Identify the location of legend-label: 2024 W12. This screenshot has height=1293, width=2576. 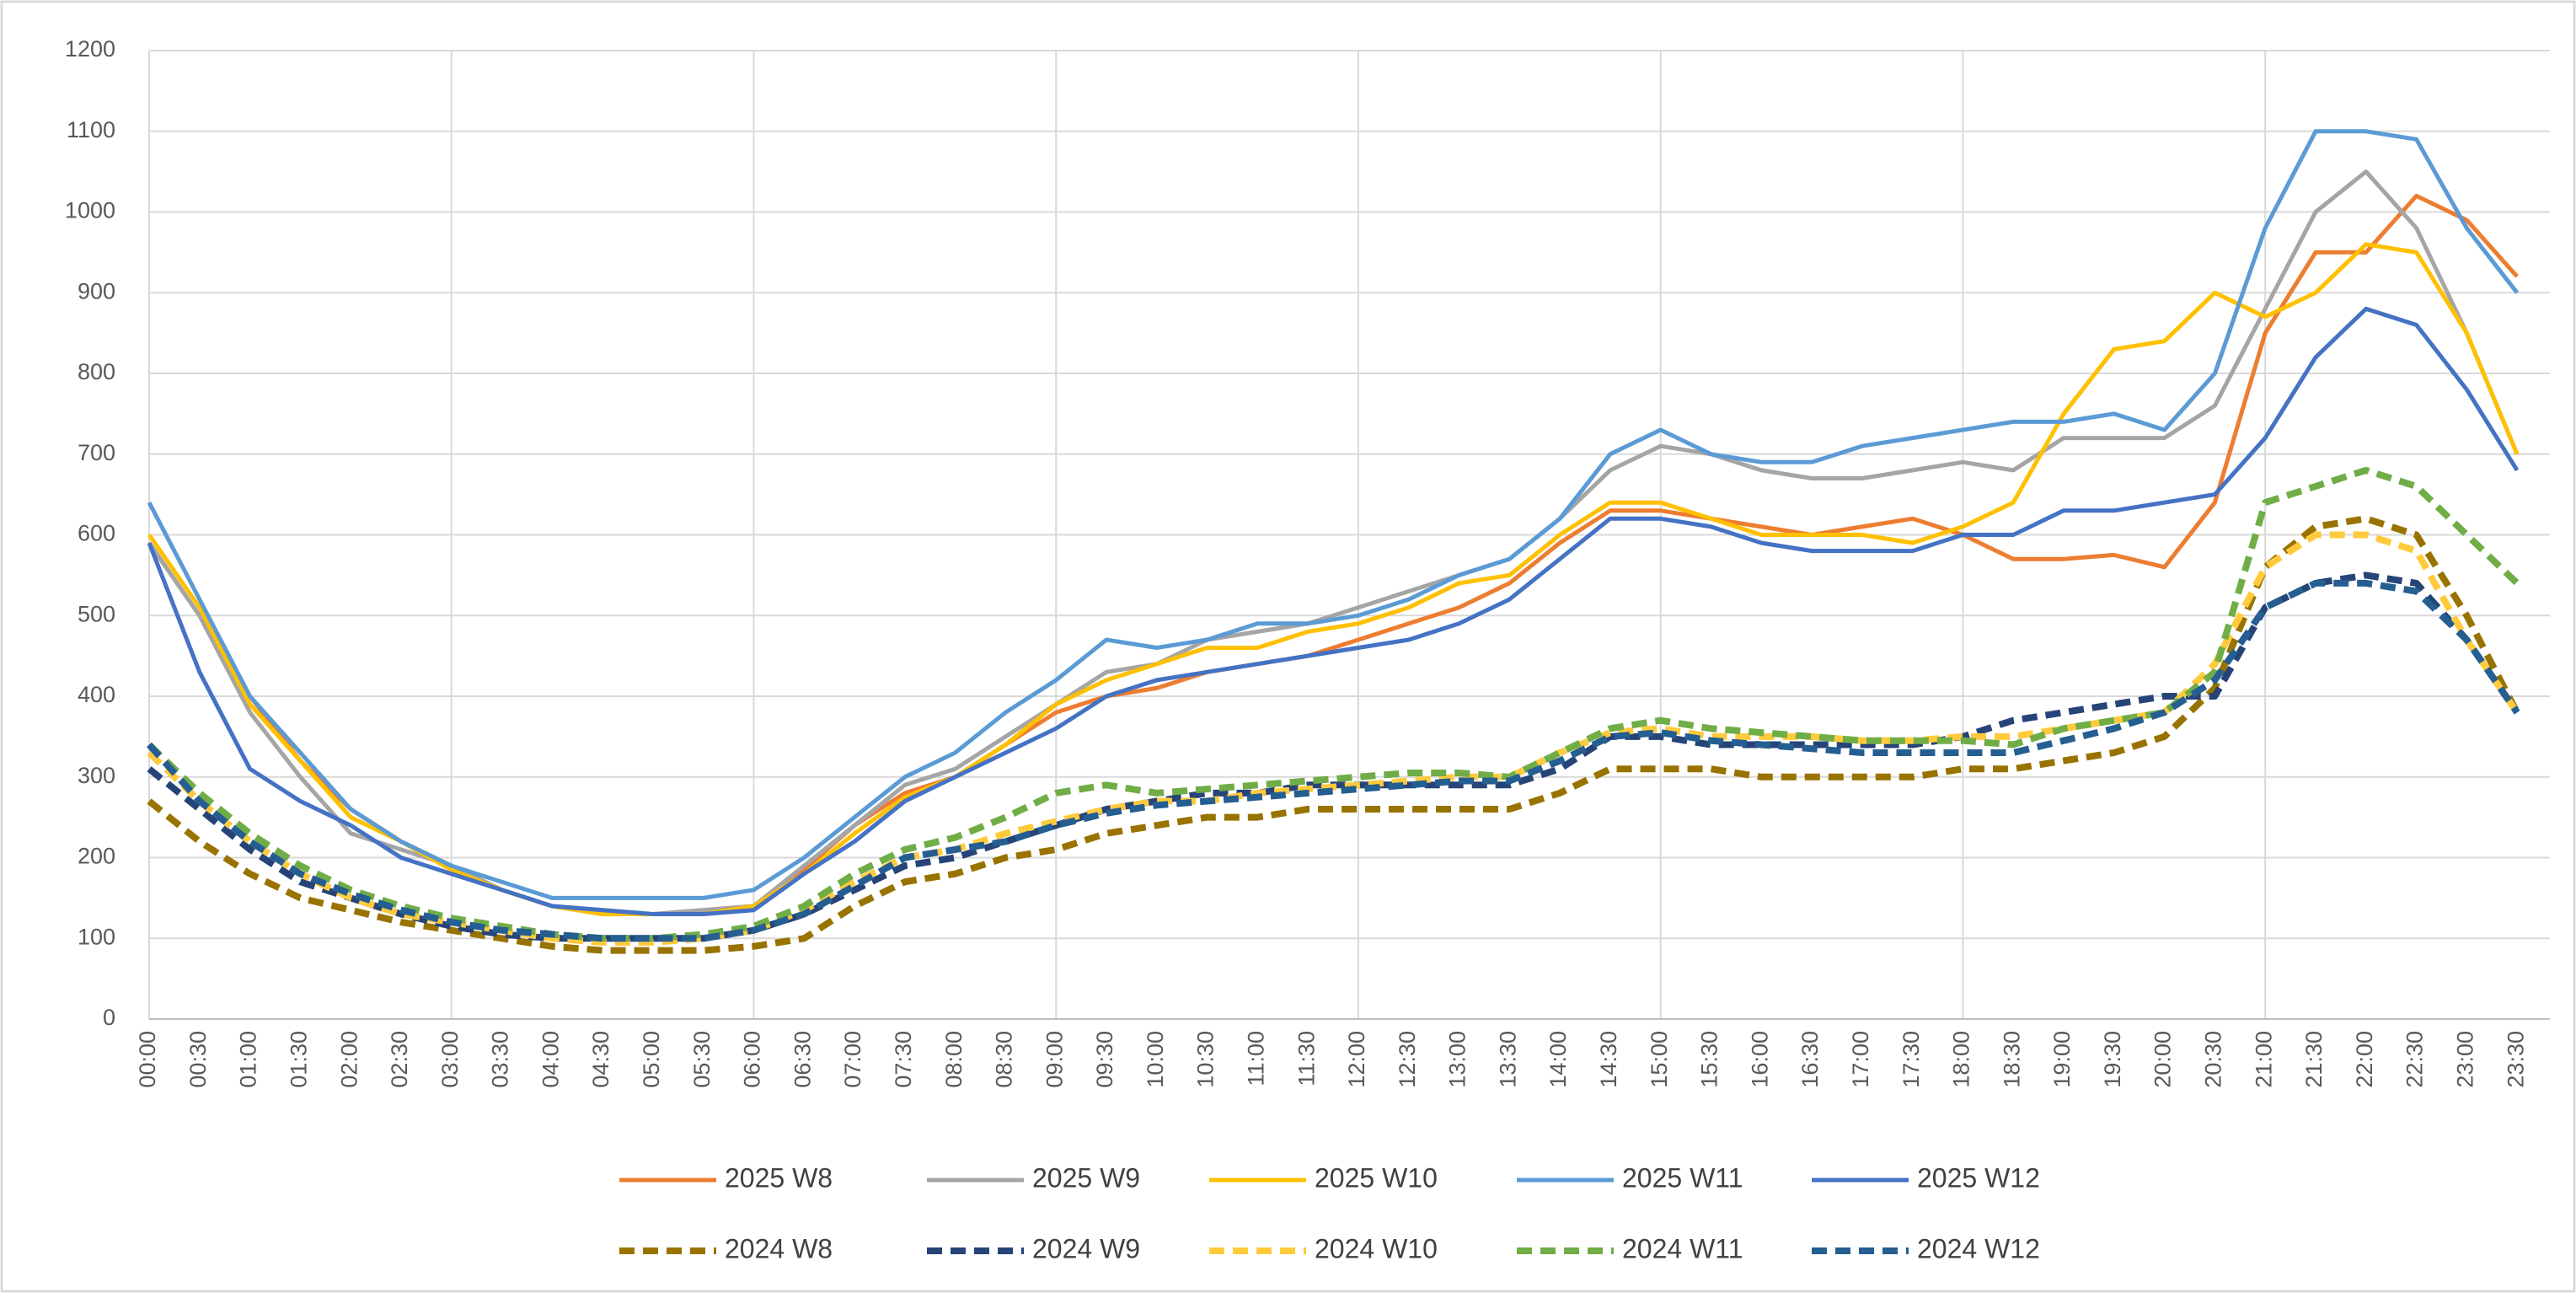
(1979, 1248).